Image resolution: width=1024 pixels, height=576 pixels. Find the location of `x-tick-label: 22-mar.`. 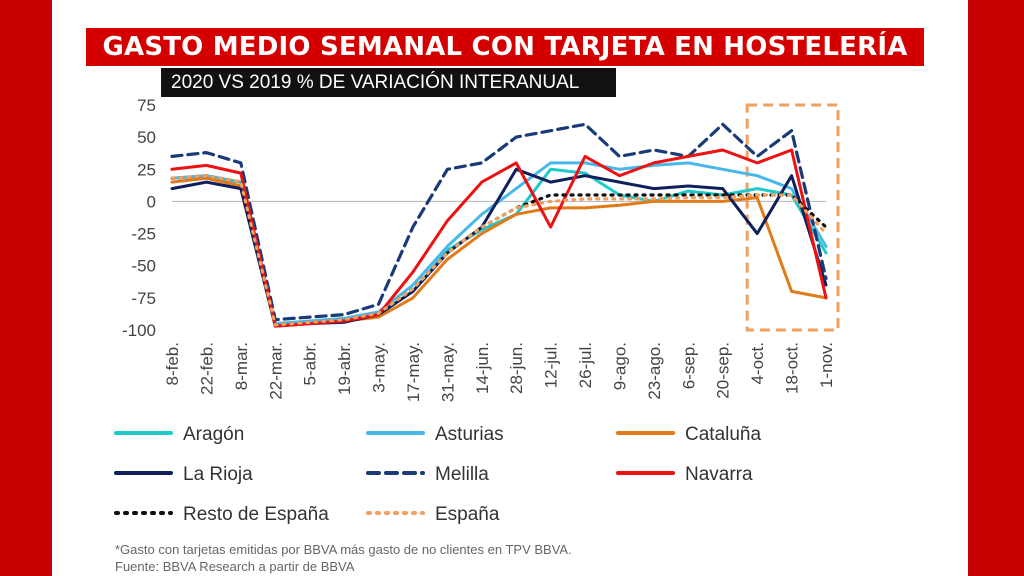

x-tick-label: 22-mar. is located at coordinates (275, 371).